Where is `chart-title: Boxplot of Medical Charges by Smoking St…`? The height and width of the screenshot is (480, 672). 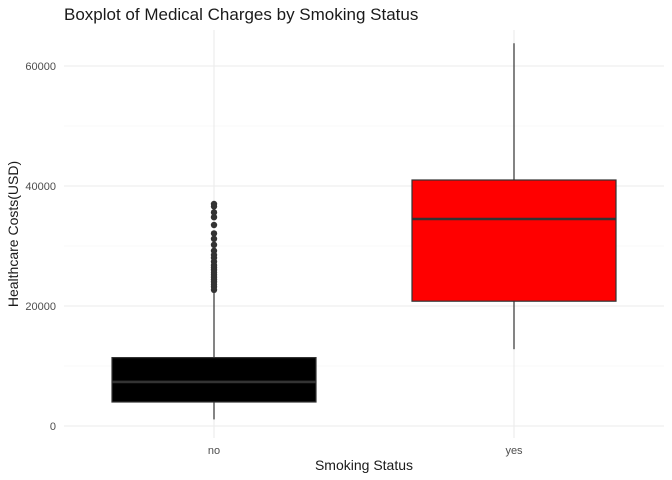
chart-title: Boxplot of Medical Charges by Smoking St… is located at coordinates (241, 14).